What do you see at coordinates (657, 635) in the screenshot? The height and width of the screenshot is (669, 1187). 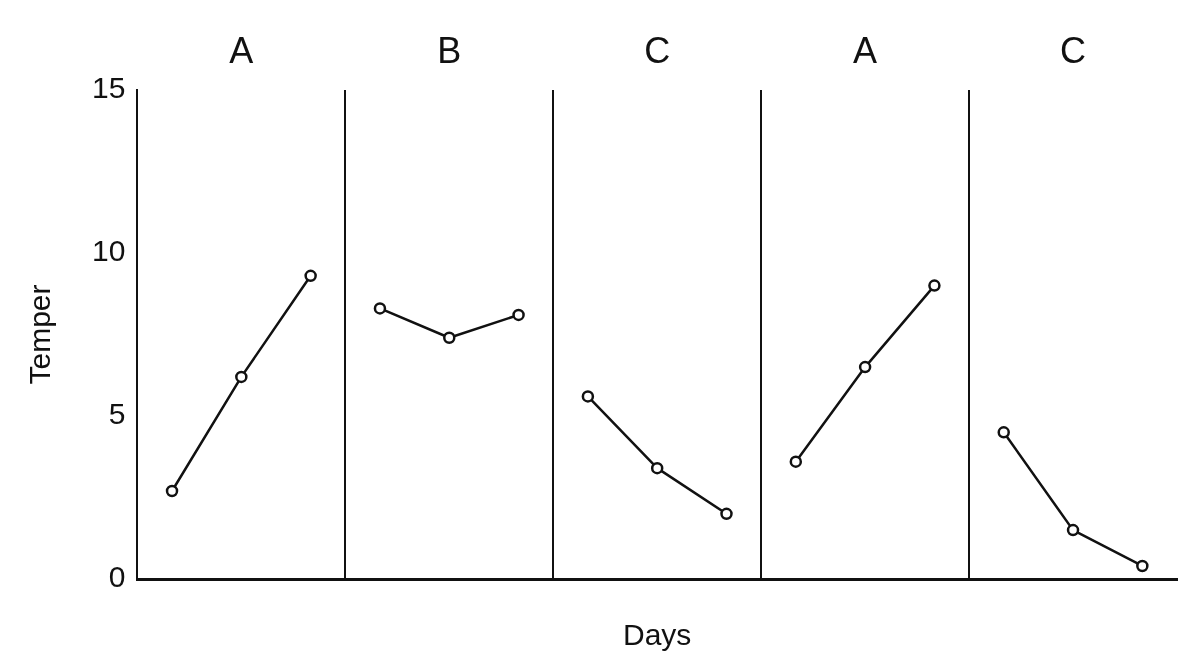 I see `x-axis-title: Days` at bounding box center [657, 635].